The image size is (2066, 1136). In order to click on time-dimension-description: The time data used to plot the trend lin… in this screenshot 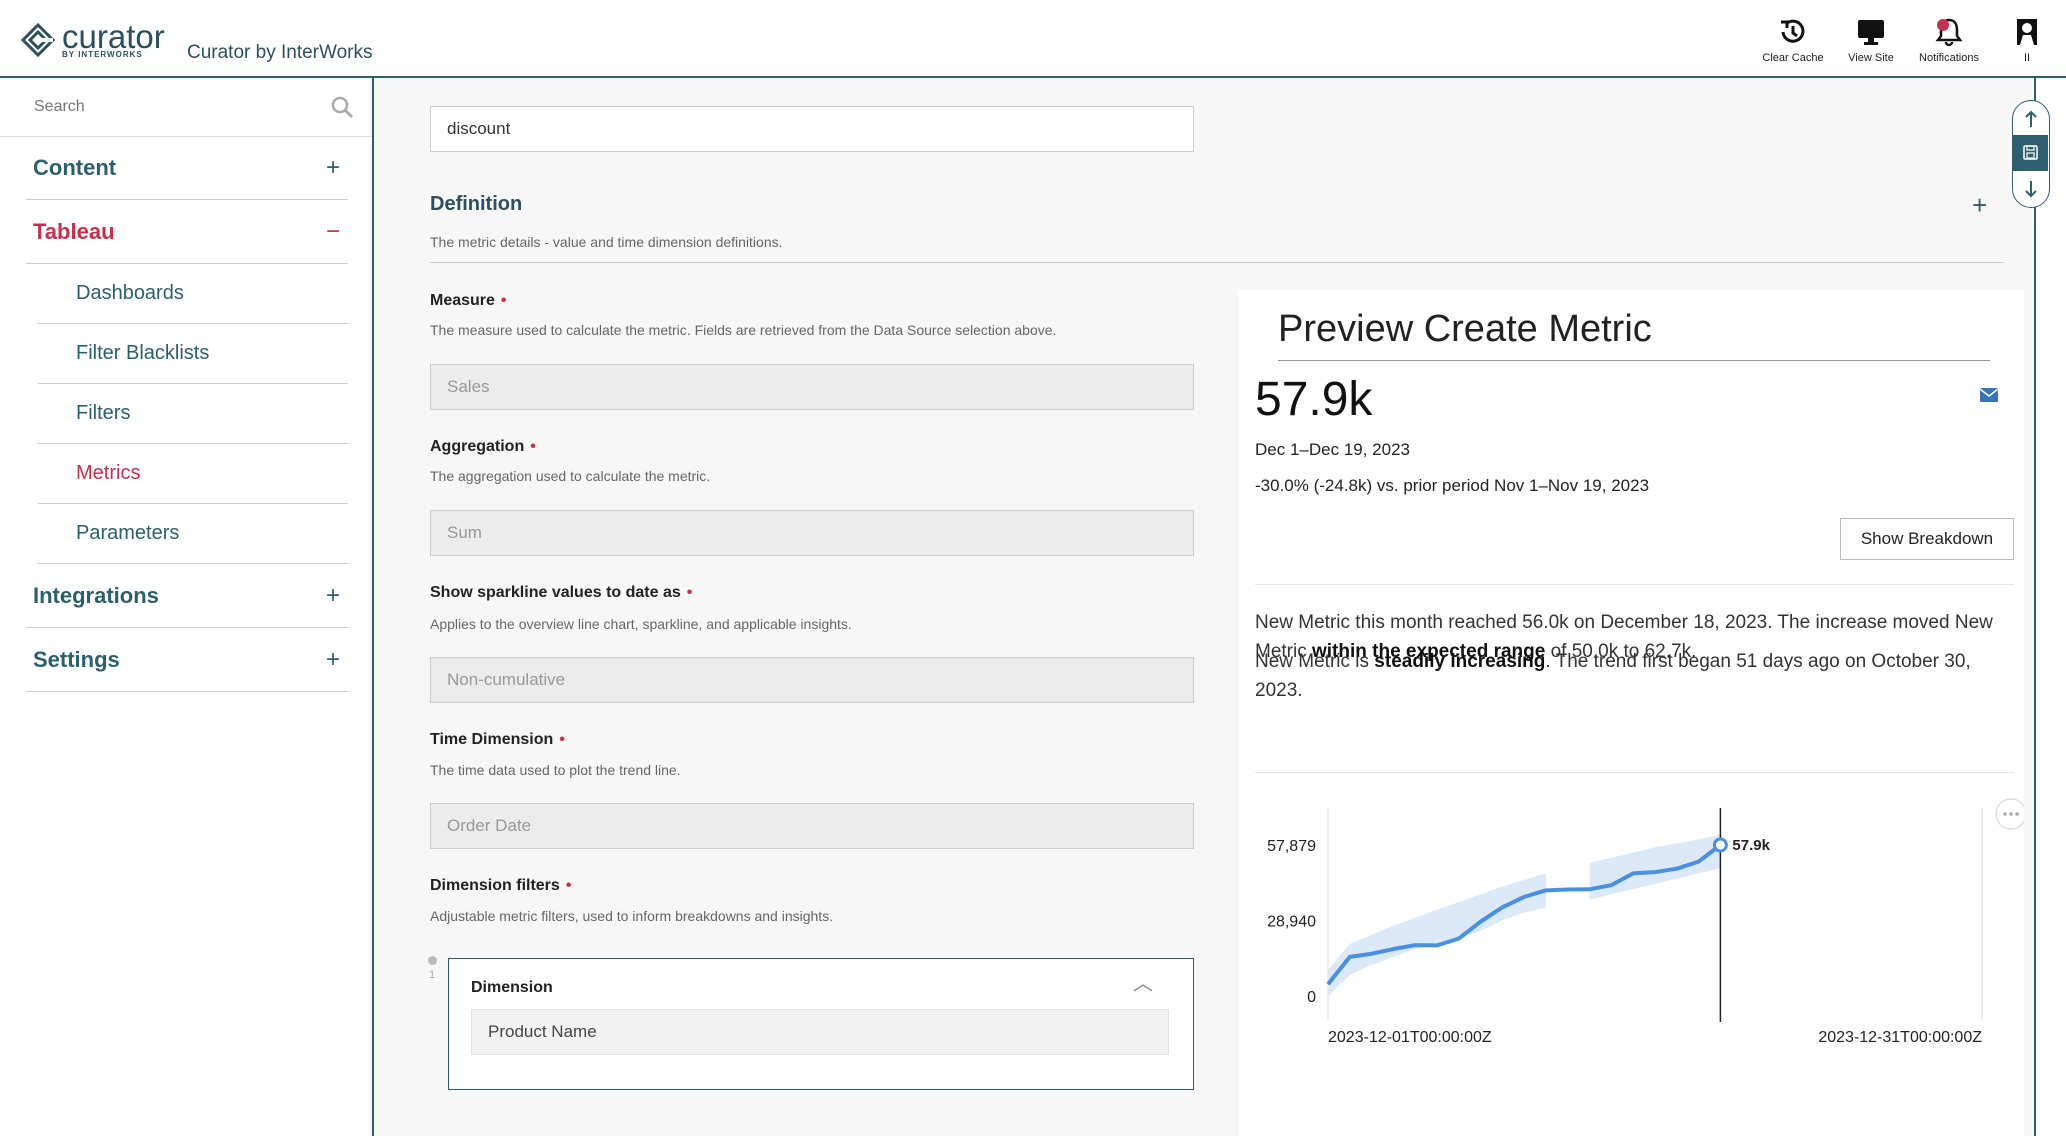, I will do `click(555, 770)`.